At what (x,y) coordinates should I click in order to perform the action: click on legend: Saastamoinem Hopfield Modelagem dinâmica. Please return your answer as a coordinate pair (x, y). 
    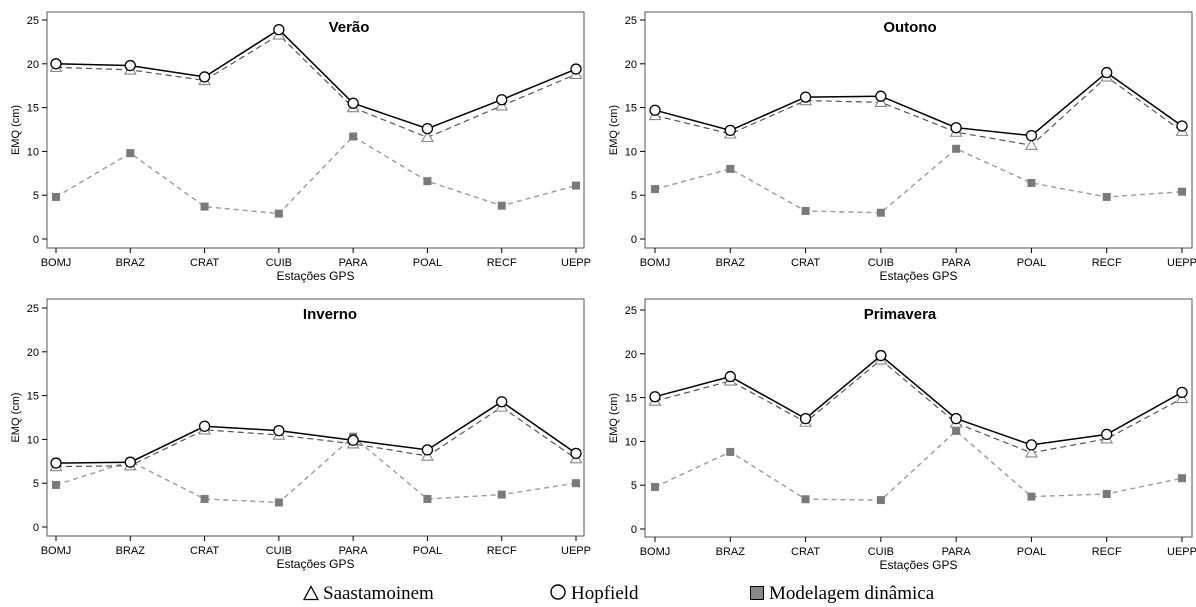
    Looking at the image, I should click on (598, 594).